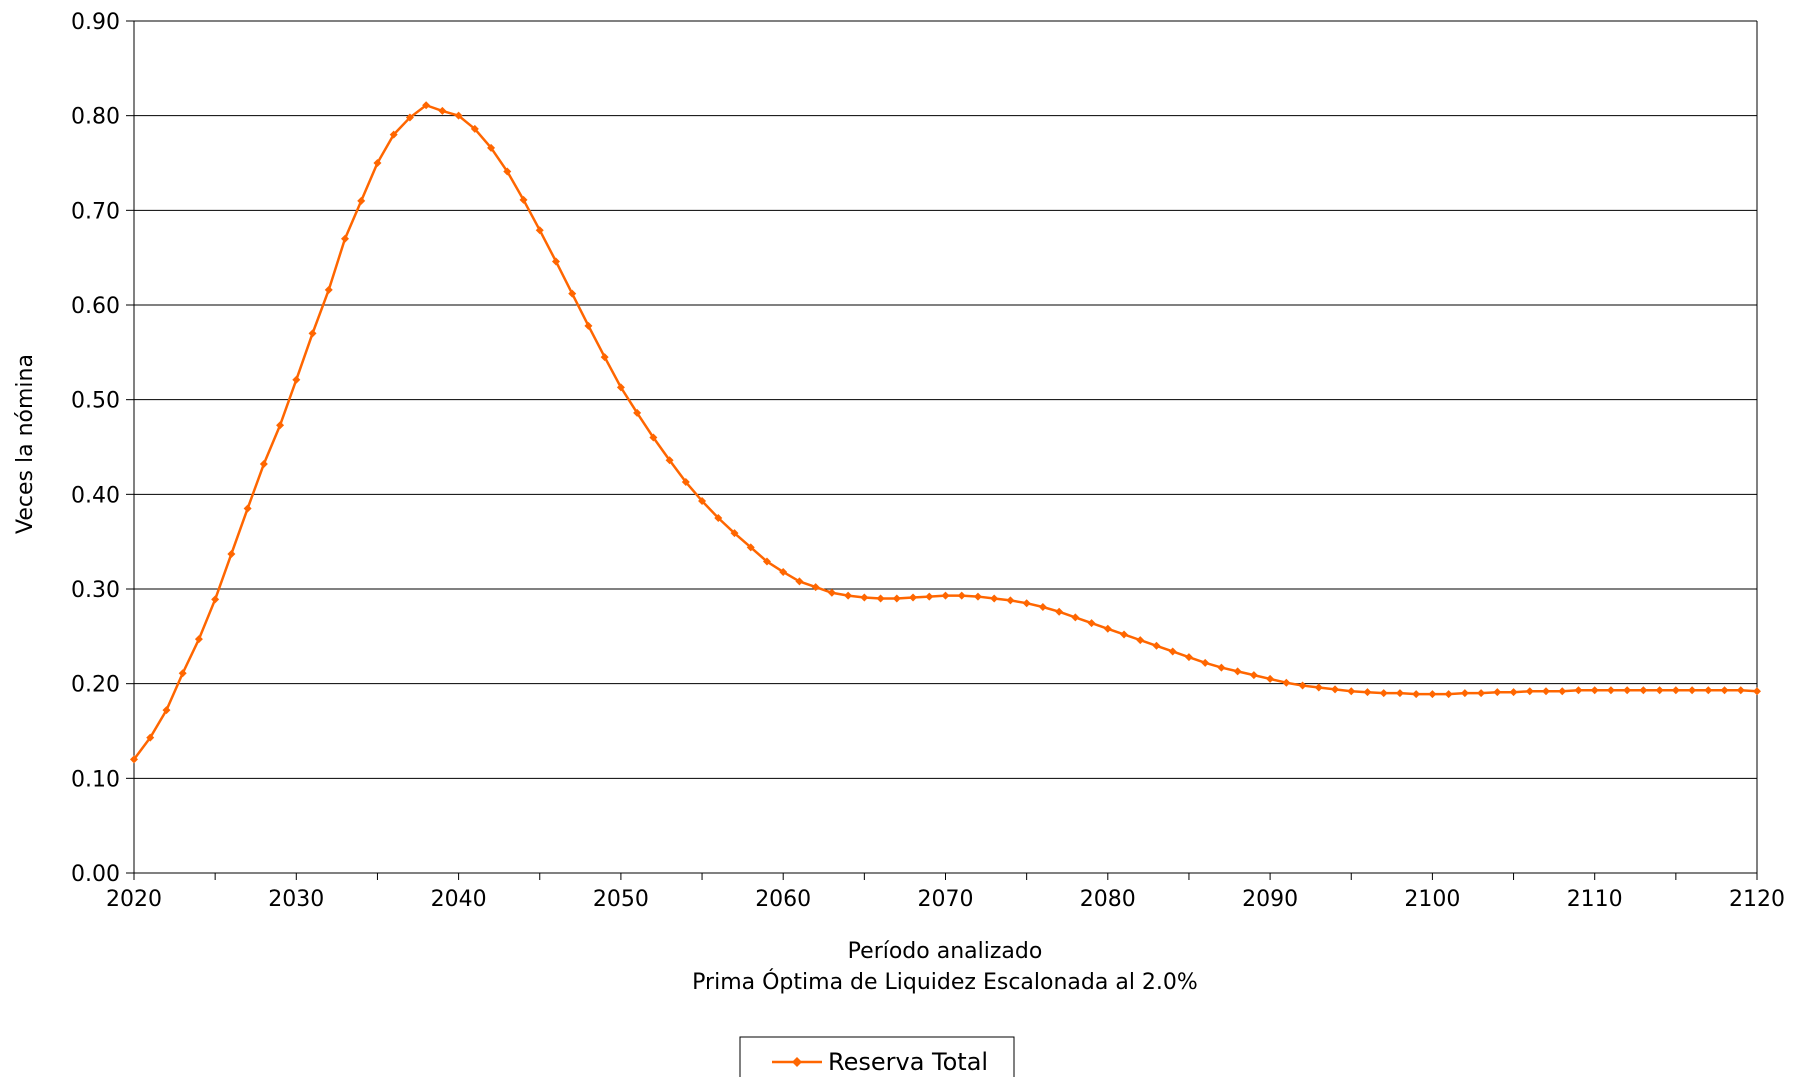  What do you see at coordinates (908, 1062) in the screenshot?
I see `legend-label-reserva-total: Reserva Total` at bounding box center [908, 1062].